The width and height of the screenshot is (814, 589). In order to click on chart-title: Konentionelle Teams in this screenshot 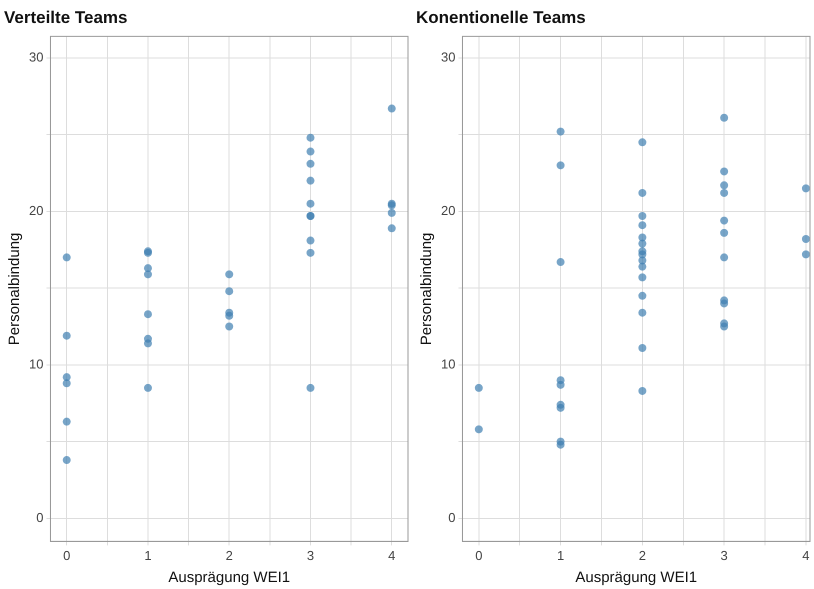, I will do `click(501, 17)`.